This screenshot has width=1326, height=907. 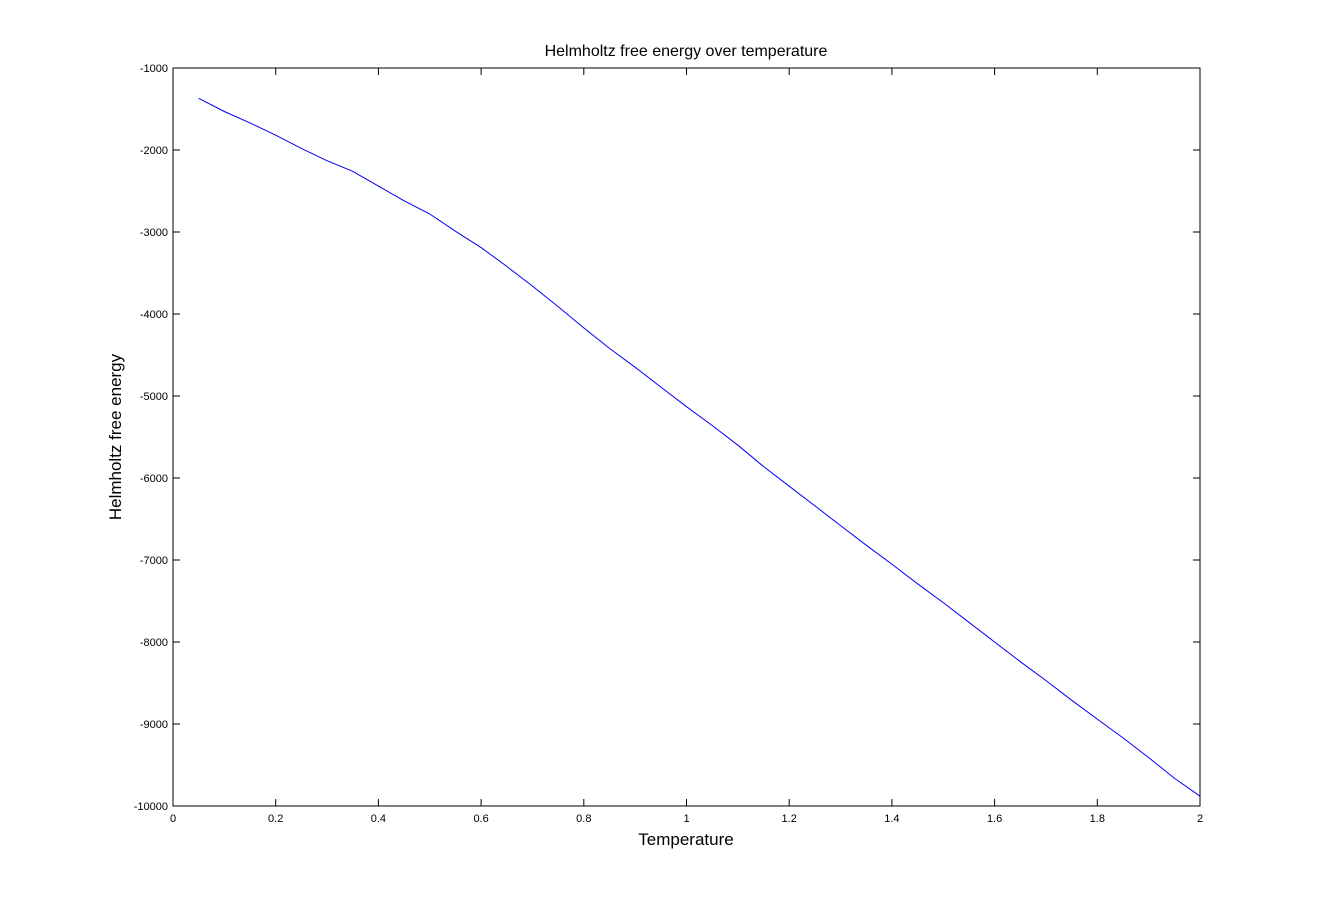 What do you see at coordinates (154, 561) in the screenshot?
I see `y-tick-label: -7000` at bounding box center [154, 561].